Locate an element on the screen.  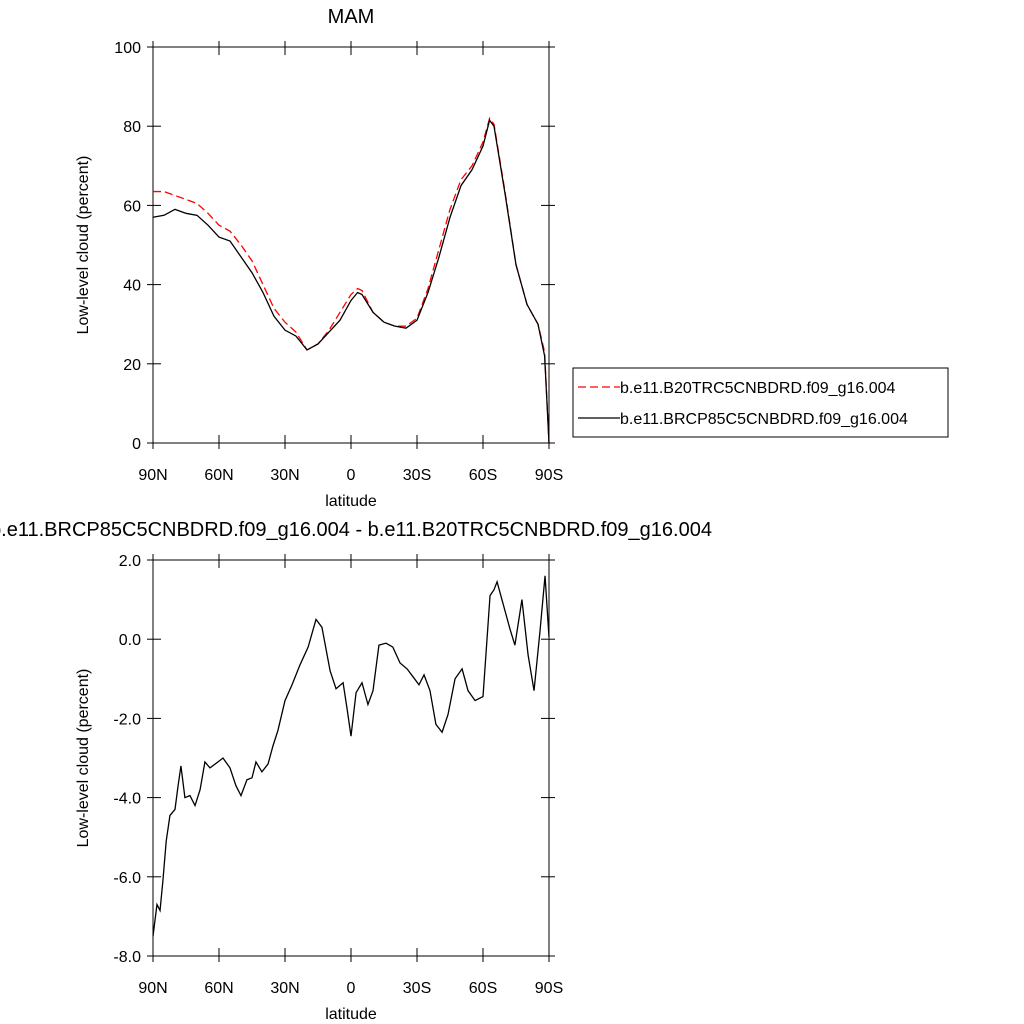
y-tick-label: 60 is located at coordinates (132, 206).